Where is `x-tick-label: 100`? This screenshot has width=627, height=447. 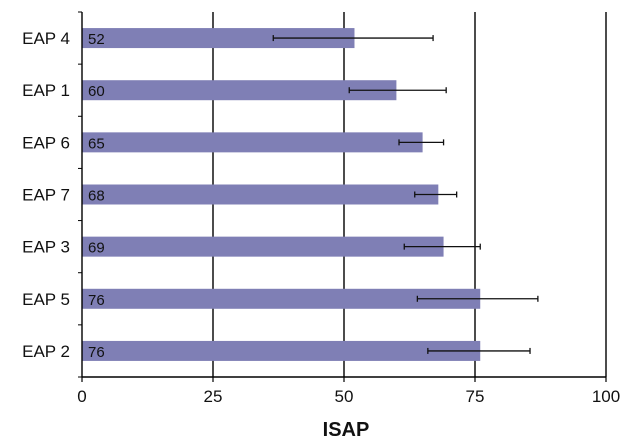
x-tick-label: 100 is located at coordinates (606, 396).